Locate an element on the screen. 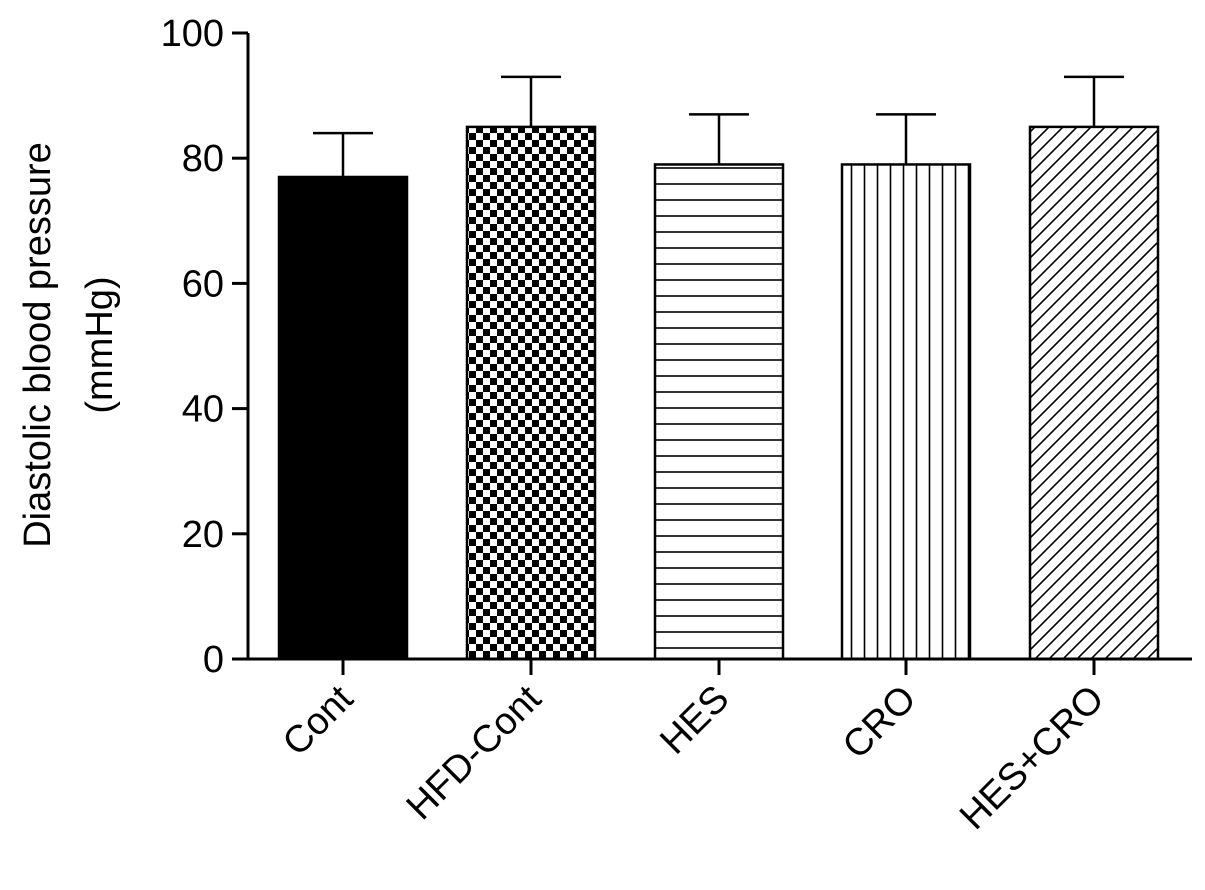 The width and height of the screenshot is (1205, 890). y-tick-label: 20 is located at coordinates (203, 535).